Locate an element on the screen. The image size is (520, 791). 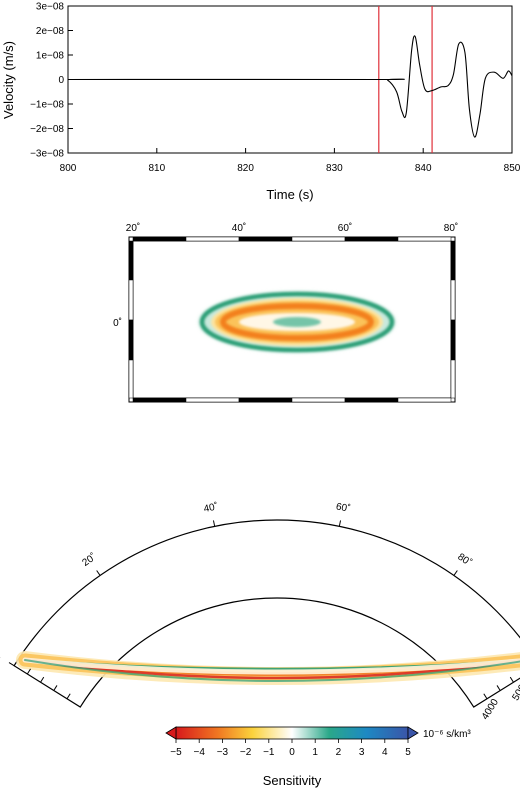
map-lon-label: 20˚ is located at coordinates (133, 228).